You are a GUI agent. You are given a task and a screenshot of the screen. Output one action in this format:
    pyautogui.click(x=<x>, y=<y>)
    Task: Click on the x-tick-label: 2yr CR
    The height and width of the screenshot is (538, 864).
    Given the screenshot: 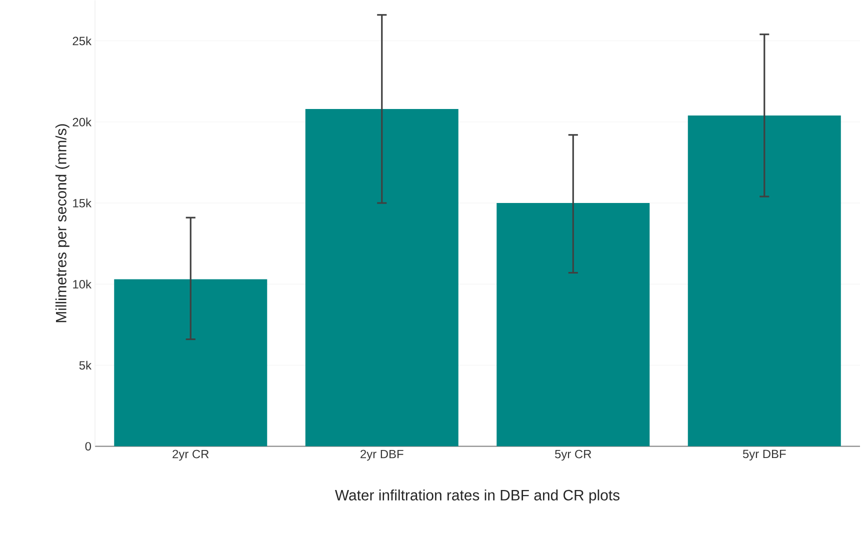 What is the action you would take?
    pyautogui.click(x=190, y=455)
    